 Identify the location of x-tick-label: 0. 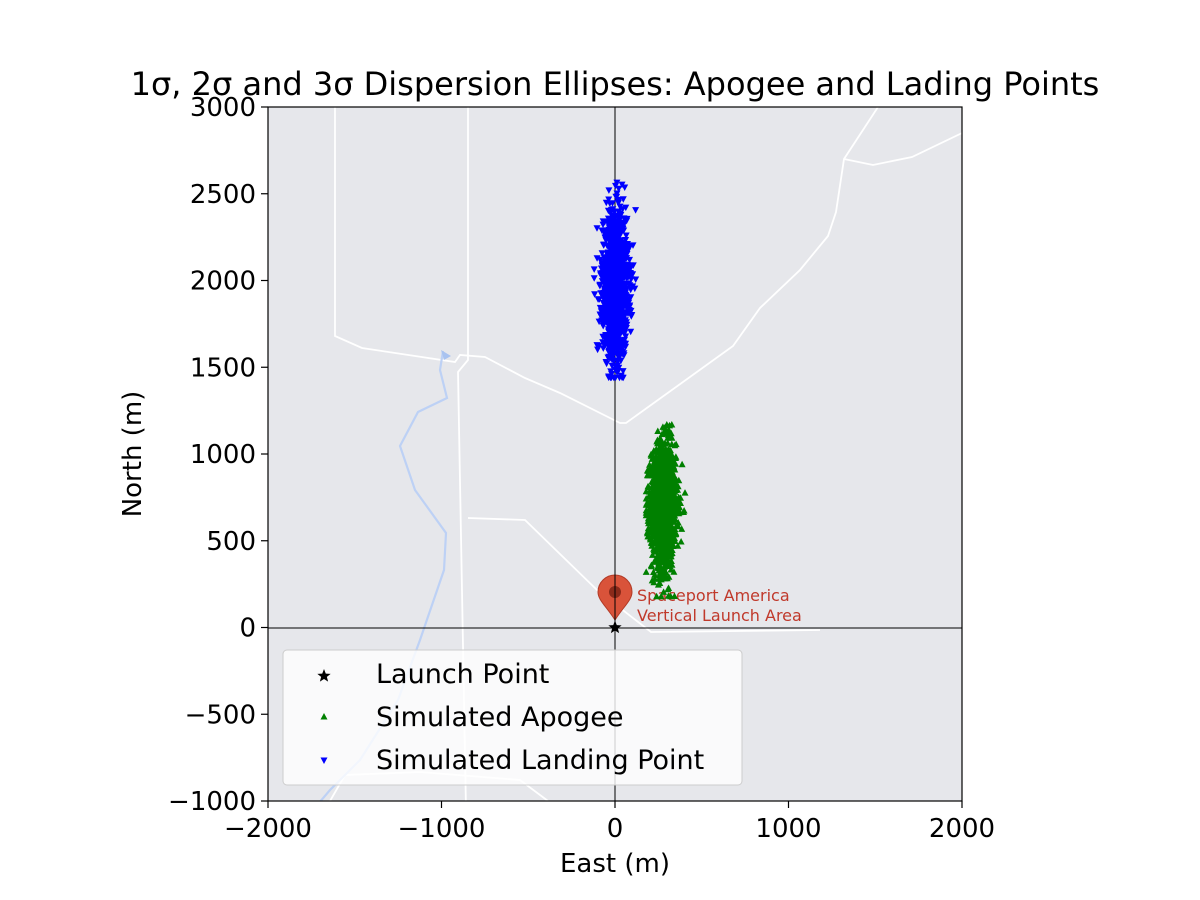
(615, 829).